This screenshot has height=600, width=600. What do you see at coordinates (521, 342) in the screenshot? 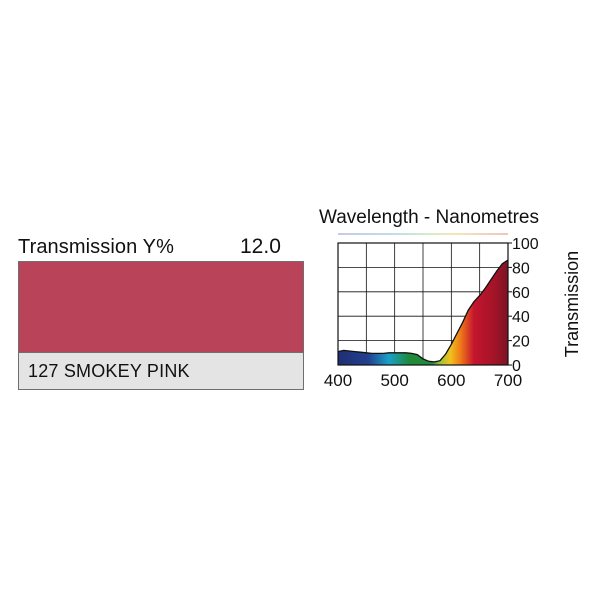
I see `y-tick-label: 20` at bounding box center [521, 342].